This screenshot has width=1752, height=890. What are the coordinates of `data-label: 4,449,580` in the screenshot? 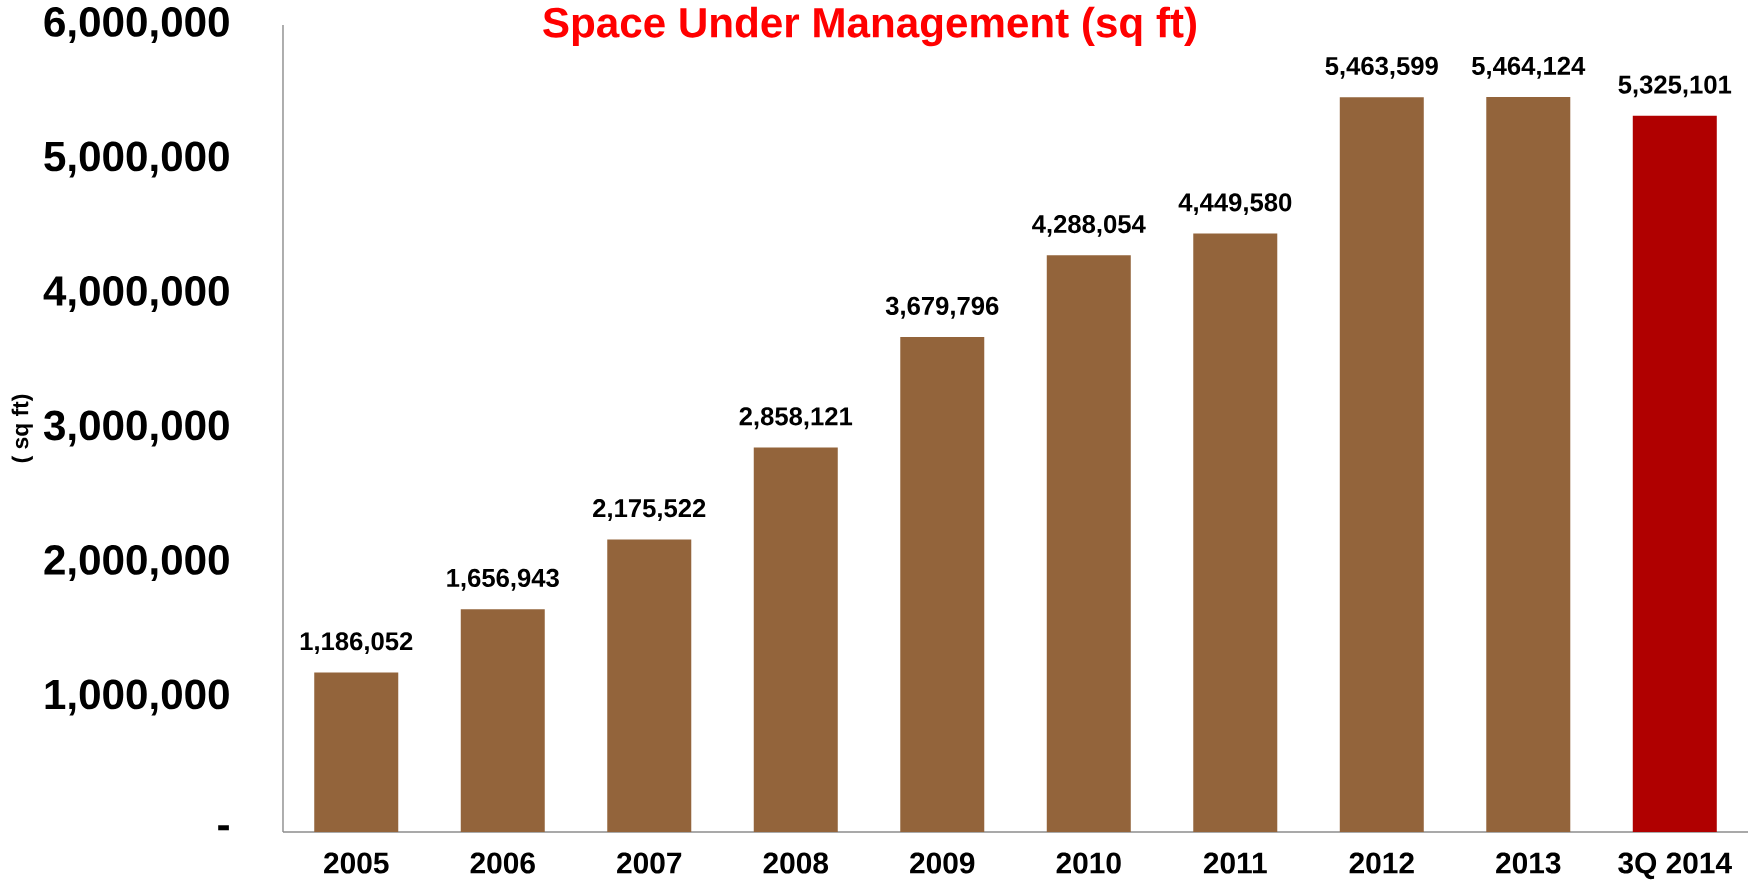 It's located at (1235, 204).